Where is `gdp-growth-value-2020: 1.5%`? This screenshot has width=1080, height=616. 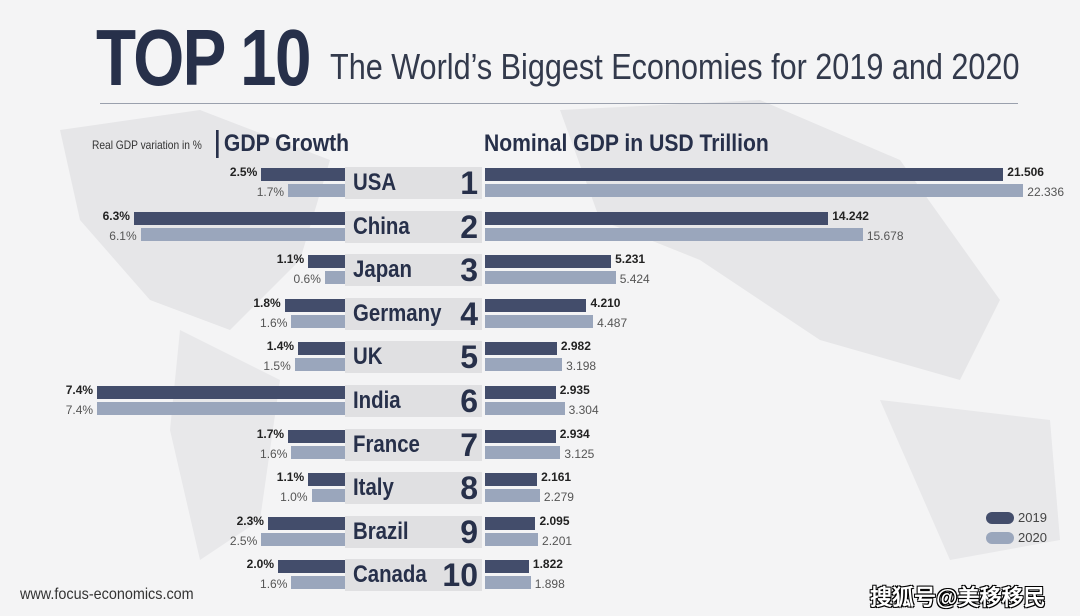 gdp-growth-value-2020: 1.5% is located at coordinates (277, 366).